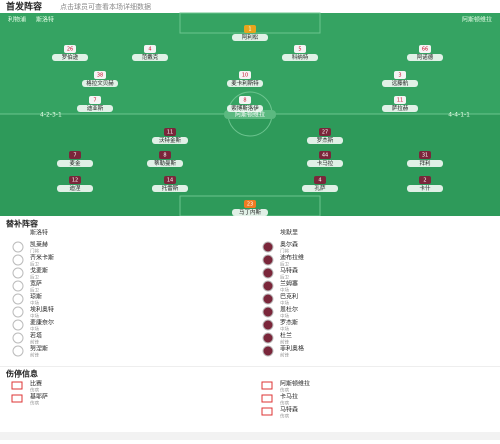 The height and width of the screenshot is (444, 500). I want to click on player-number: 2, so click(424, 181).